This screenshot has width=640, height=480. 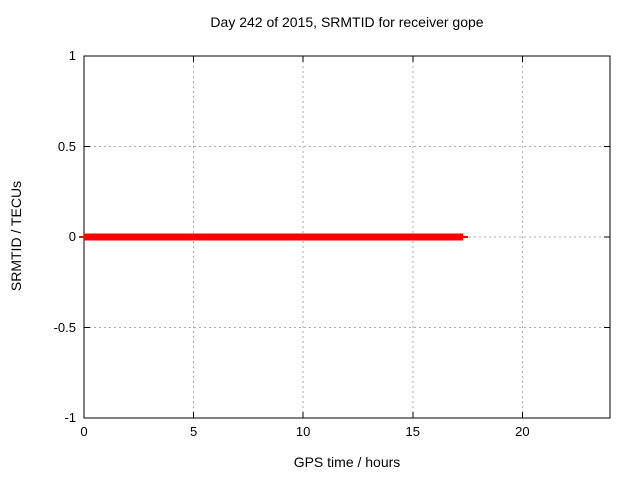 I want to click on x-tick-label: 20, so click(x=522, y=431).